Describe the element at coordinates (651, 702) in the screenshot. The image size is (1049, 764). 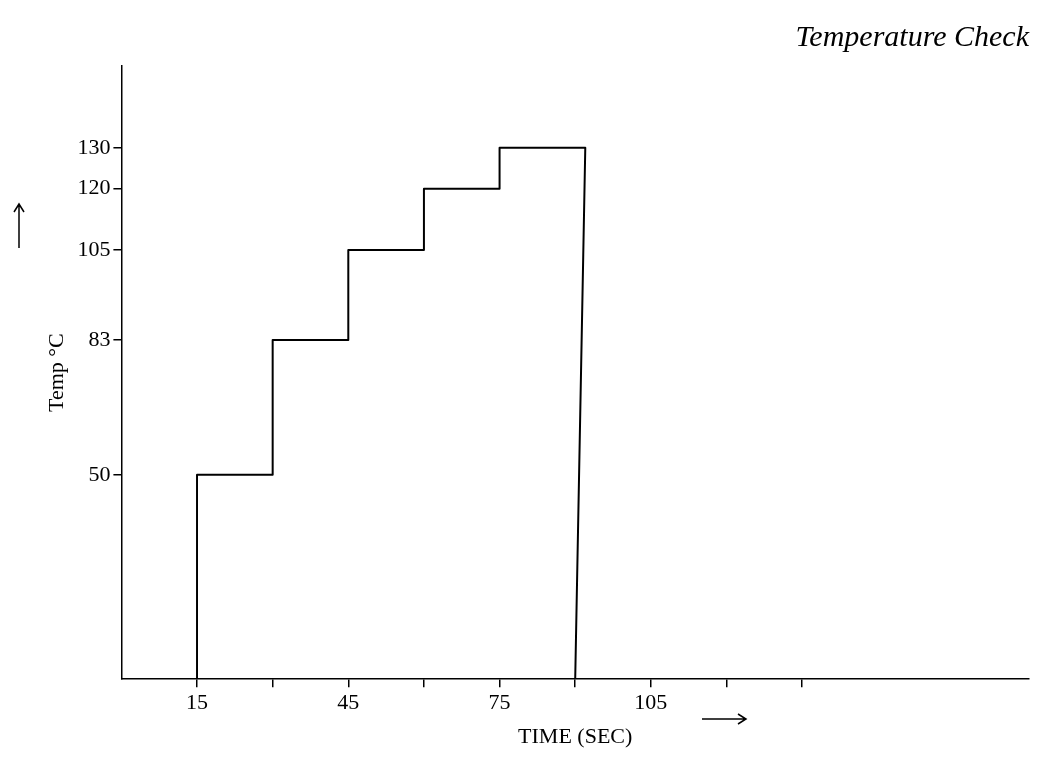
I see `x-tick-label: 105` at that location.